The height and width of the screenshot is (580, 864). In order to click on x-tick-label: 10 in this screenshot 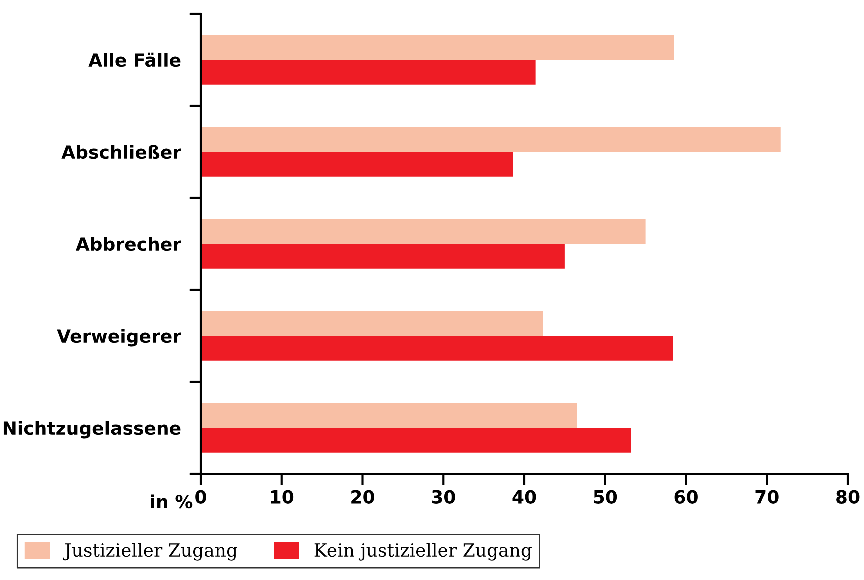, I will do `click(282, 497)`.